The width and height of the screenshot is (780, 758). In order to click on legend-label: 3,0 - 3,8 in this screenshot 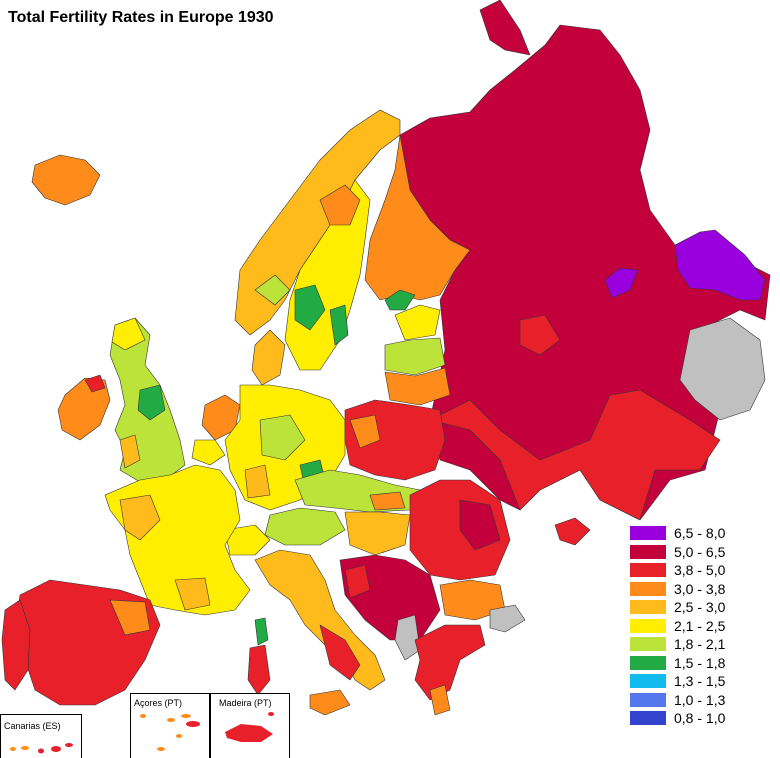, I will do `click(700, 588)`.